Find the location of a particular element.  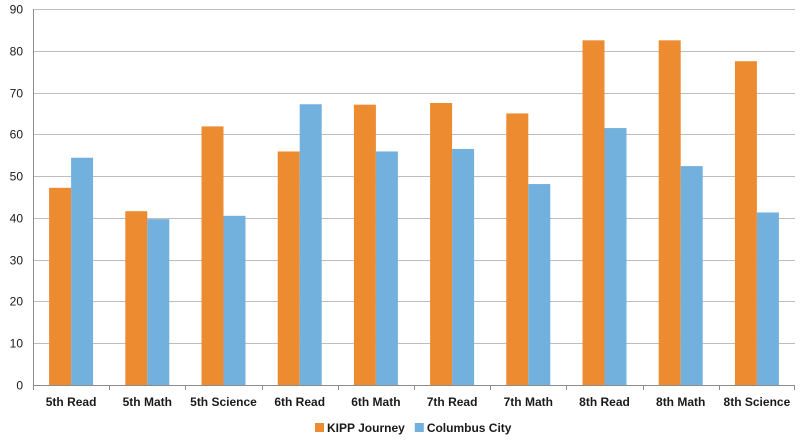

y-tick-label: 90 is located at coordinates (17, 10).